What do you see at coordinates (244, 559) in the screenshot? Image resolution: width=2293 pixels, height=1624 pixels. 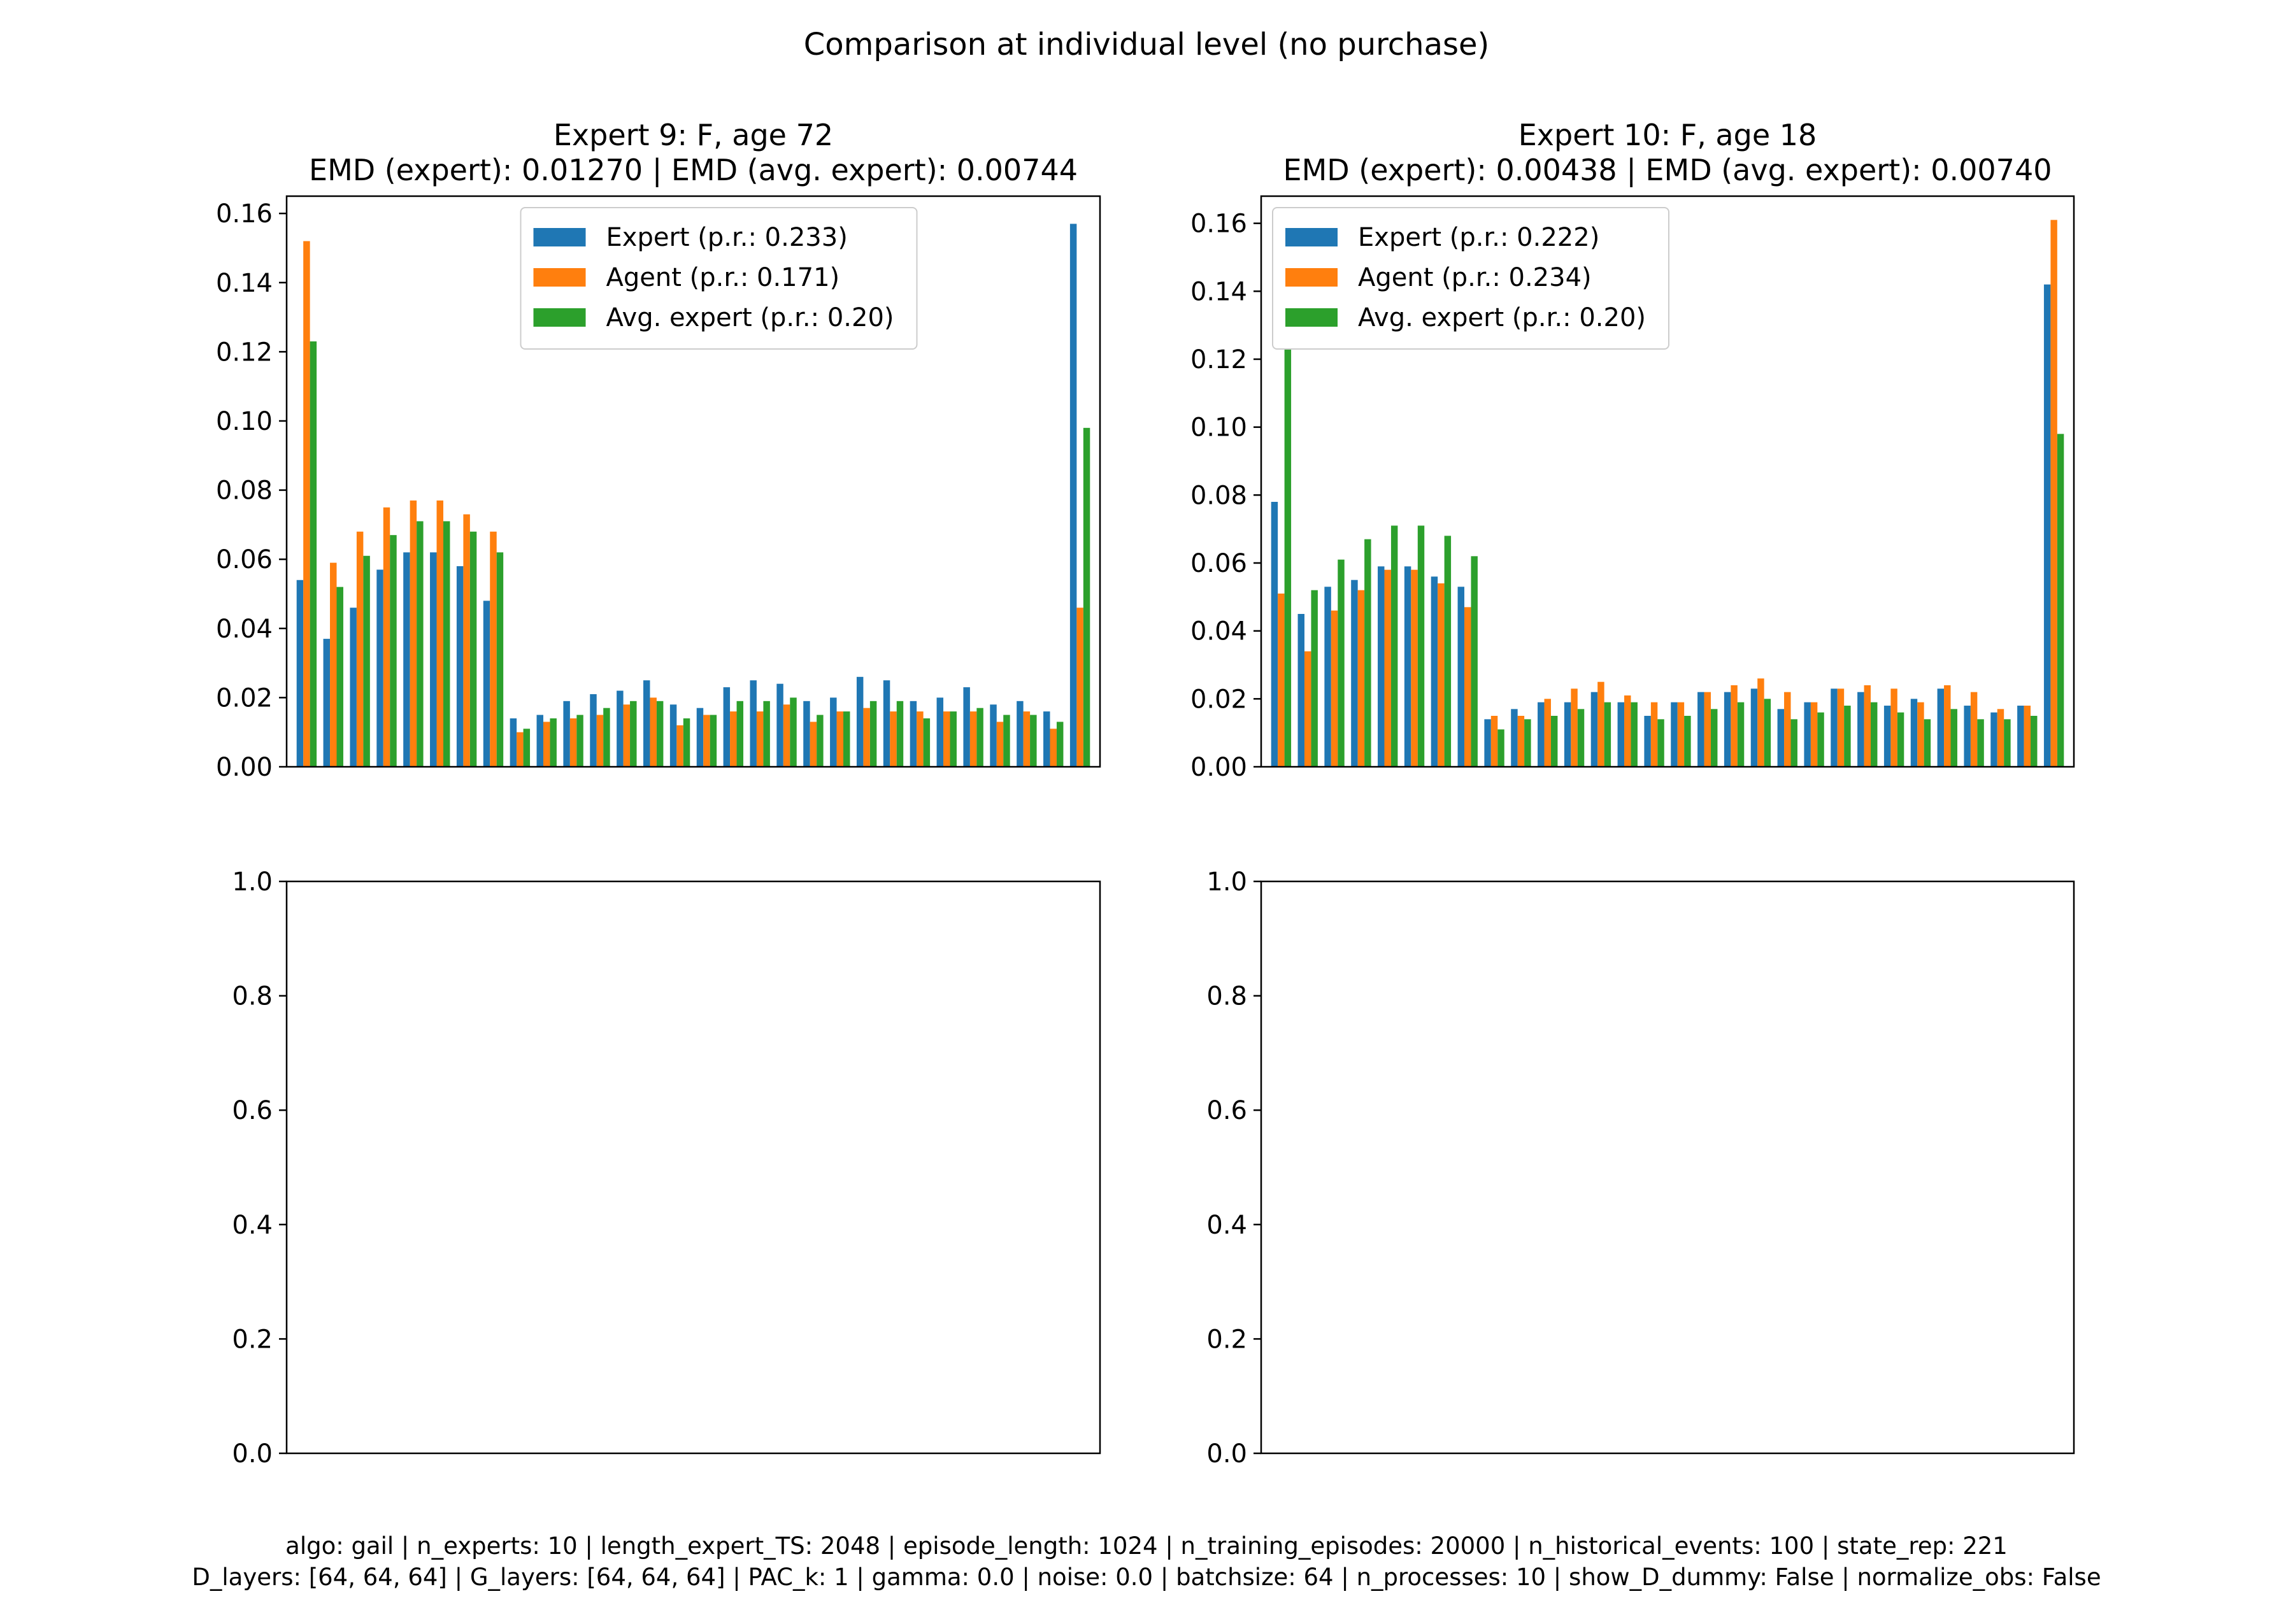 I see `y-tick-label: 0.06` at bounding box center [244, 559].